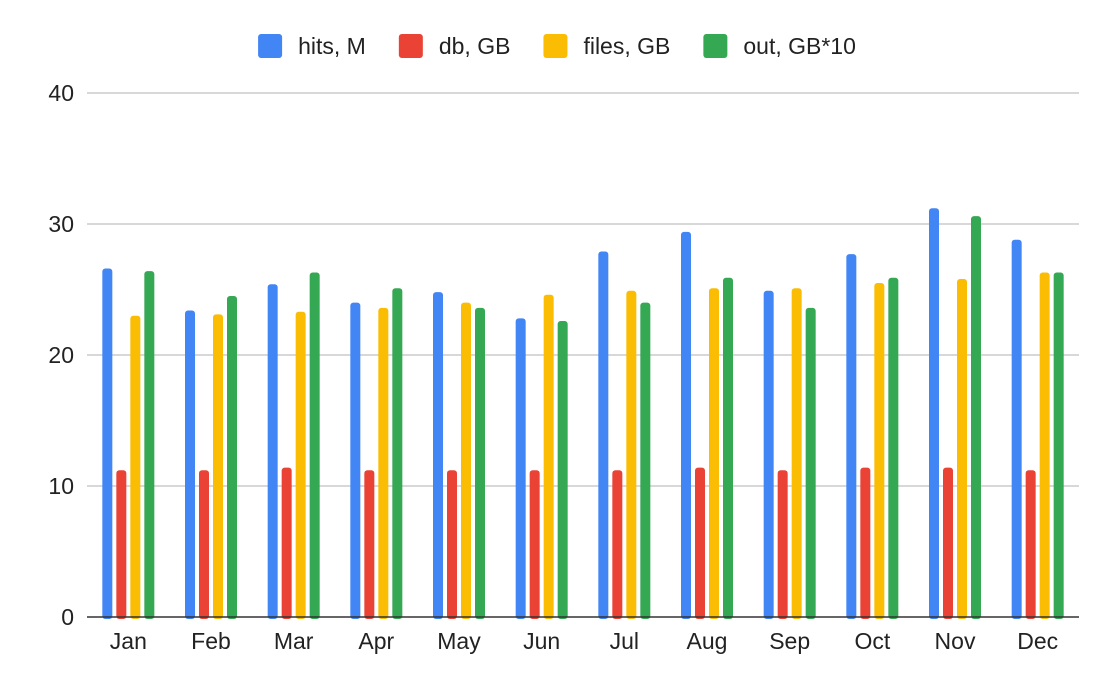 This screenshot has height=688, width=1114. Describe the element at coordinates (796, 453) in the screenshot. I see `bar-files-gb-sep` at that location.